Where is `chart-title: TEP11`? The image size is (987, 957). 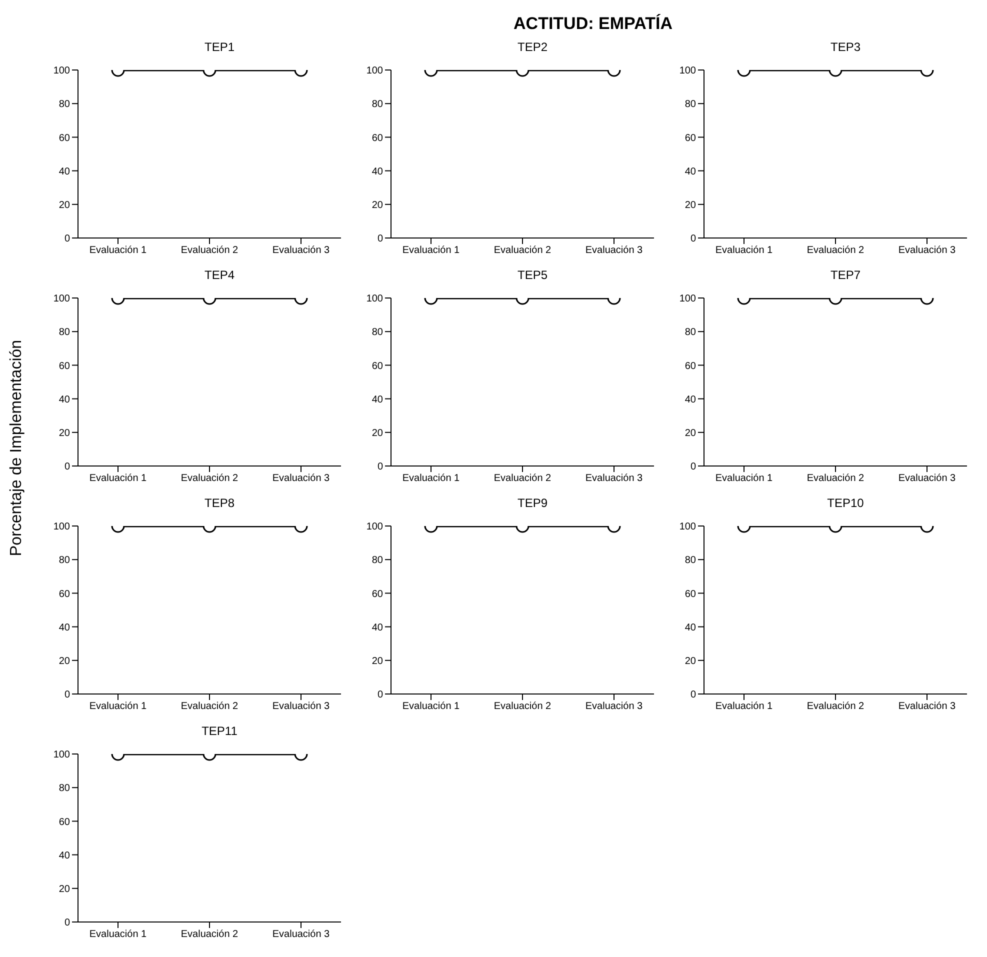 chart-title: TEP11 is located at coordinates (219, 732).